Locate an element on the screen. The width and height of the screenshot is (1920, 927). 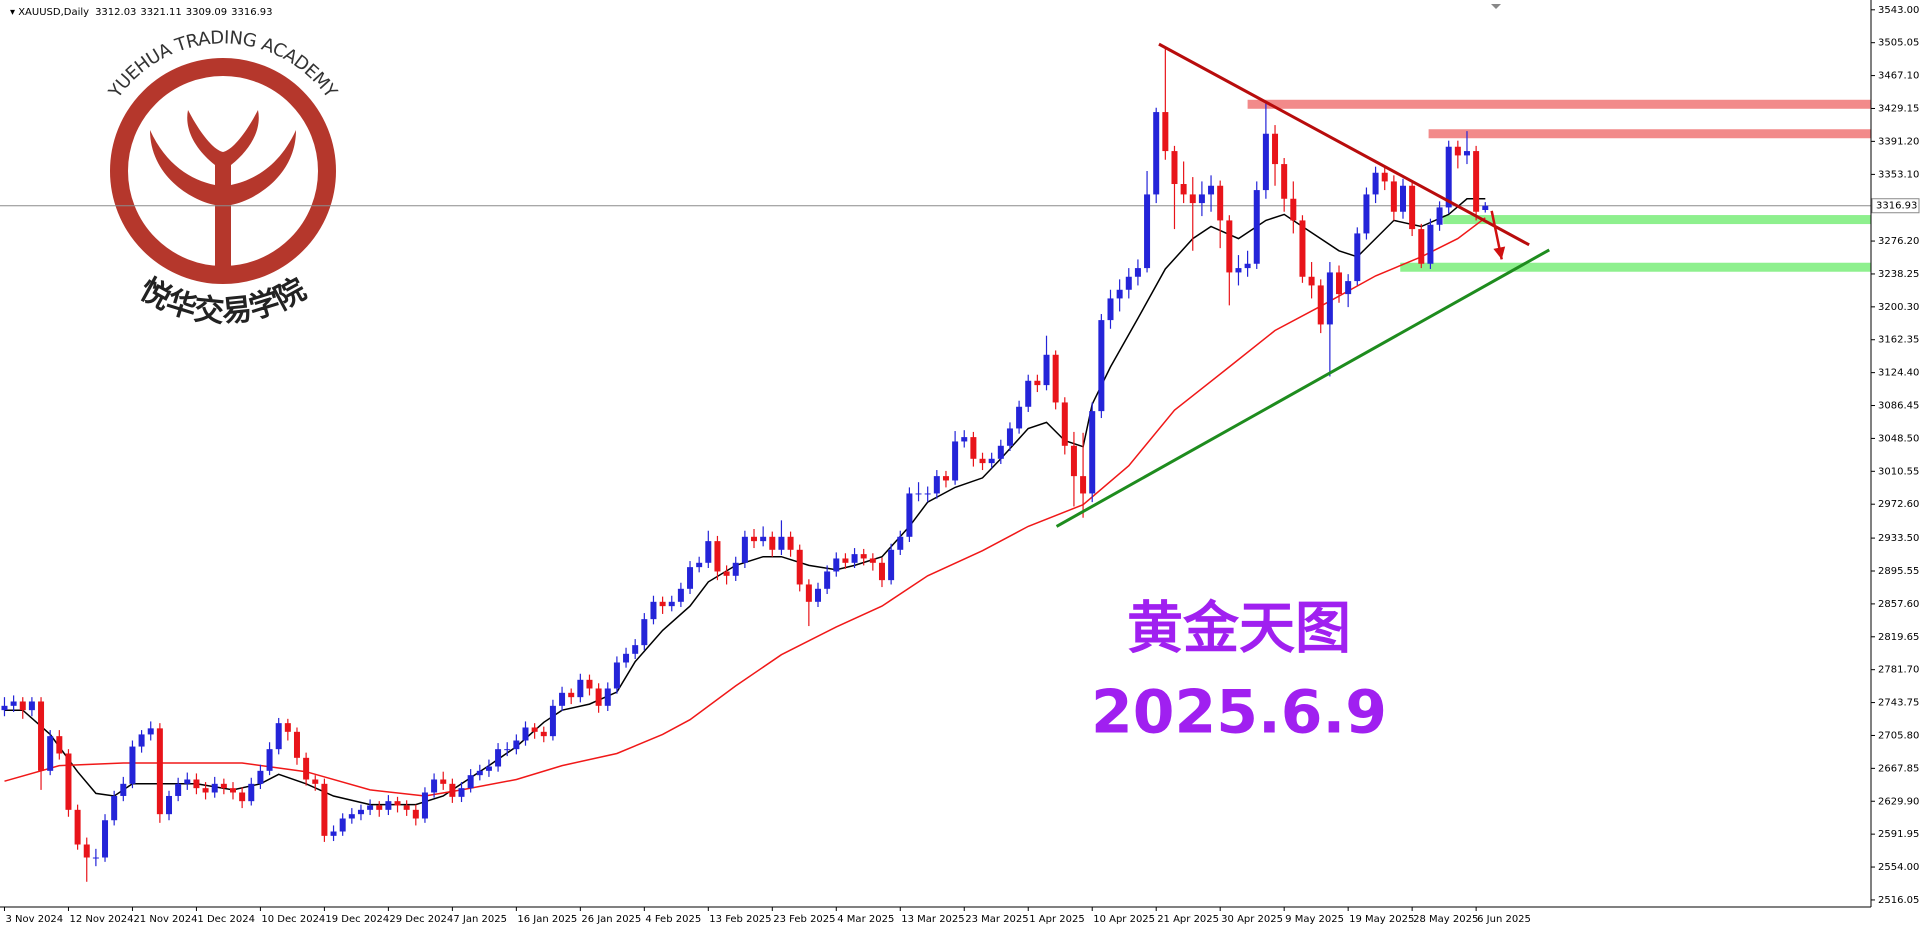
symbol: XAUUSD,Daily is located at coordinates (53, 12).